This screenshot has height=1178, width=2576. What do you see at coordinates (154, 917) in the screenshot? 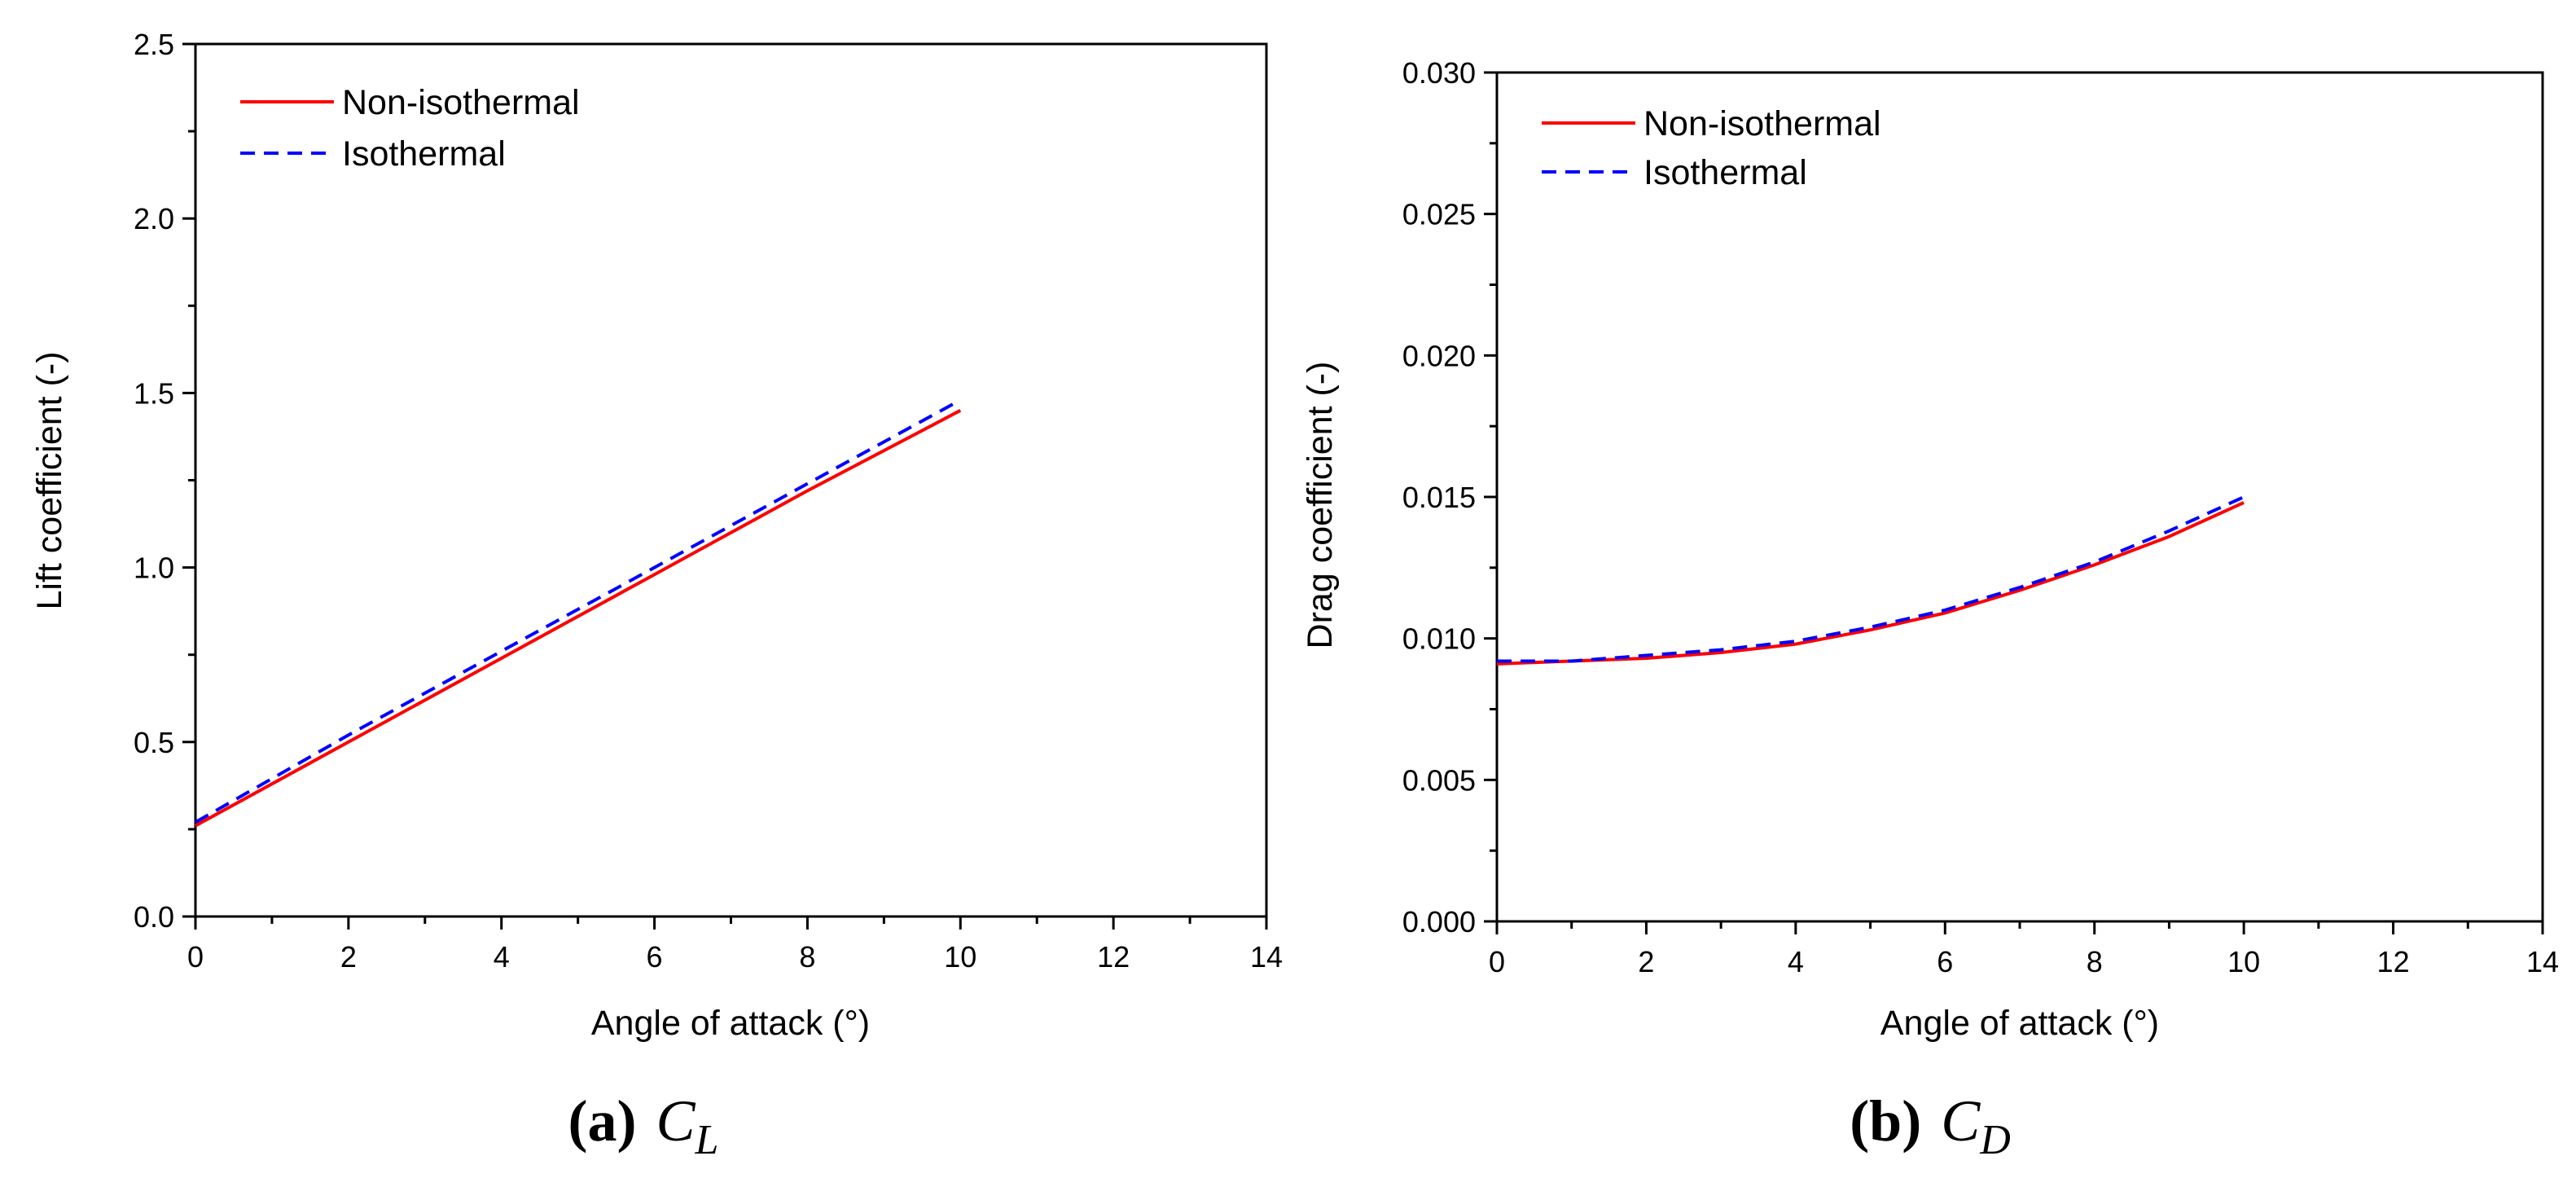
I see `y-tick-label: 0.0` at bounding box center [154, 917].